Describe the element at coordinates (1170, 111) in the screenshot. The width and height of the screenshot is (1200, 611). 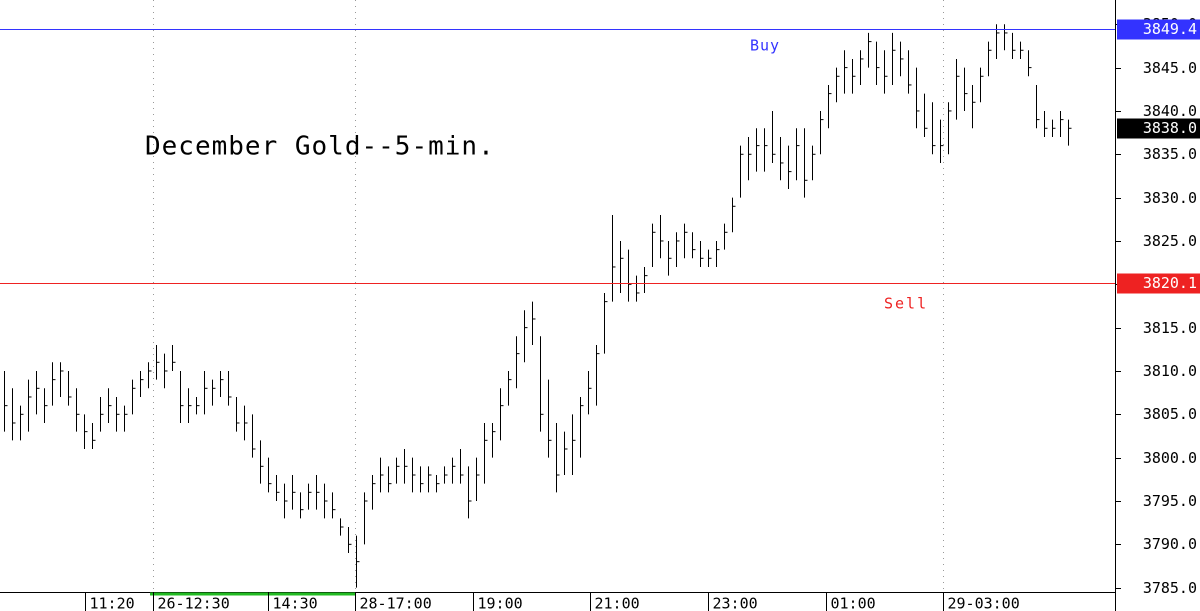
I see `y-tick-label: 3840.0` at that location.